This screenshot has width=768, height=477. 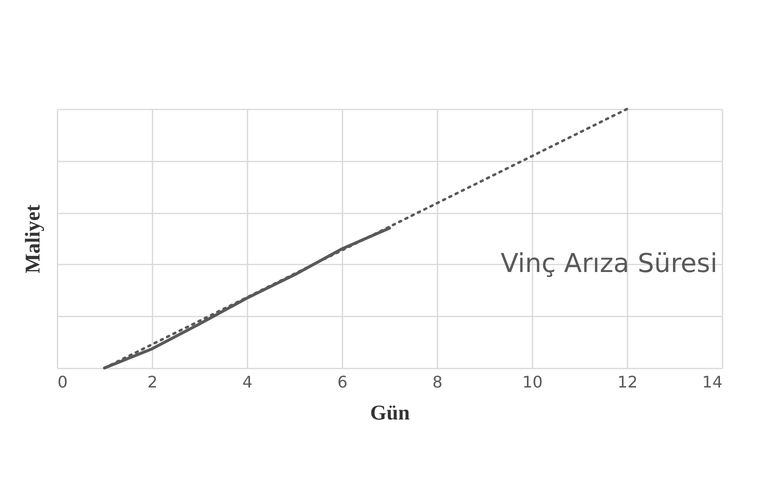 I want to click on x-tick-label: 4, so click(x=247, y=382).